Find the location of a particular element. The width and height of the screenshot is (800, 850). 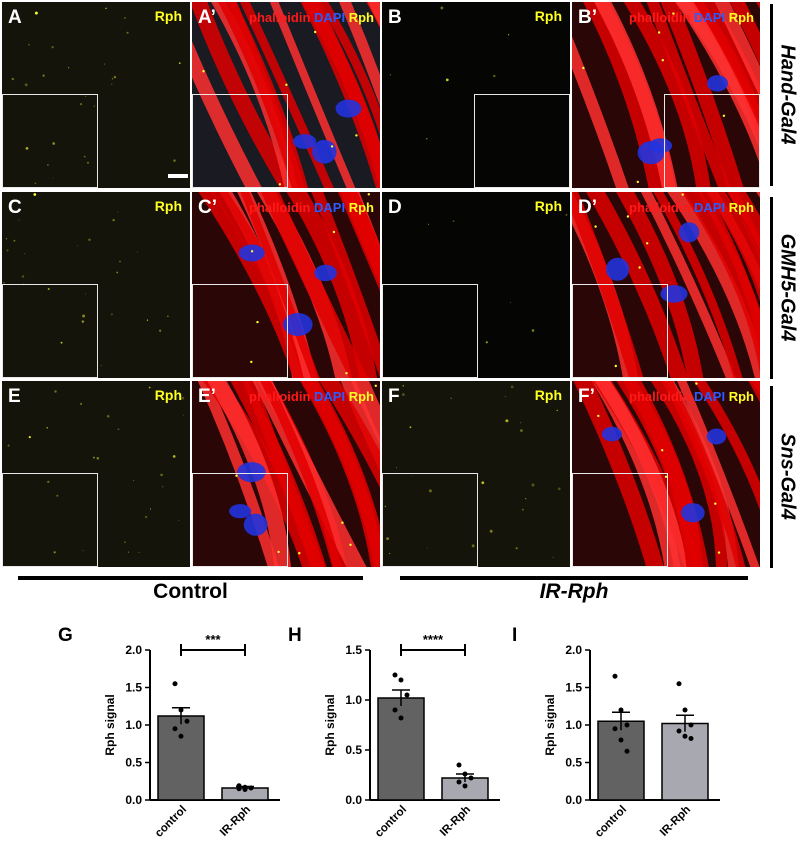

micro-panel-C: C Rph is located at coordinates (96, 285).